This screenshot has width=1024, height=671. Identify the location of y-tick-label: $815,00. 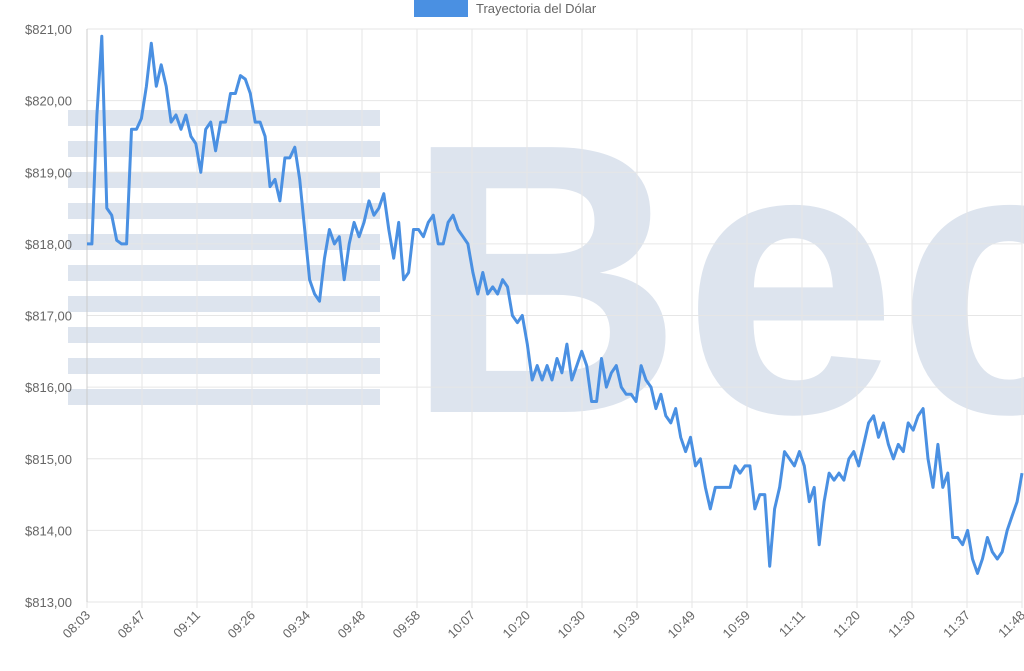
(48, 459).